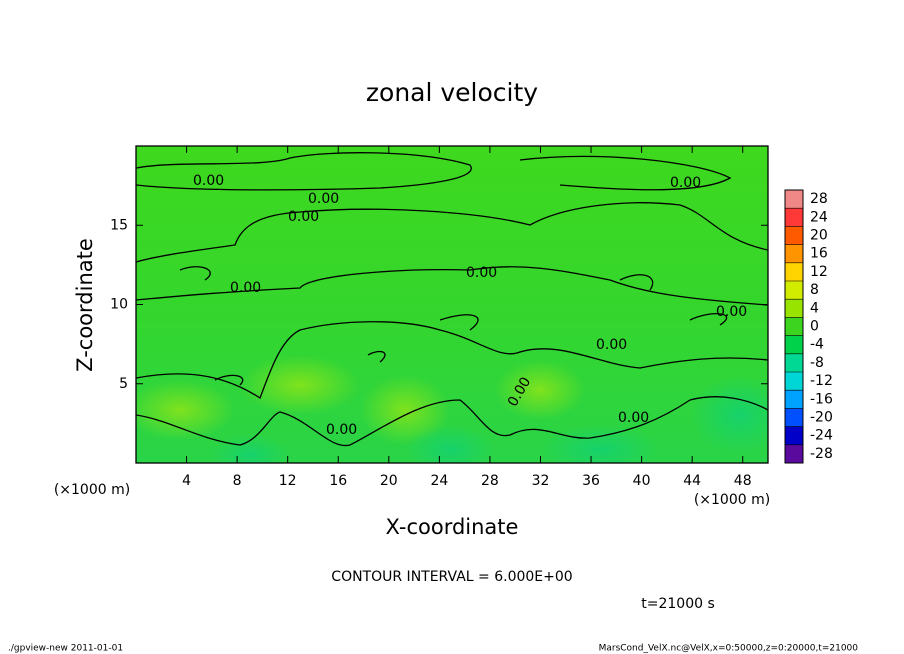 The width and height of the screenshot is (904, 654). Describe the element at coordinates (338, 481) in the screenshot. I see `x-tick-label: 16` at that location.